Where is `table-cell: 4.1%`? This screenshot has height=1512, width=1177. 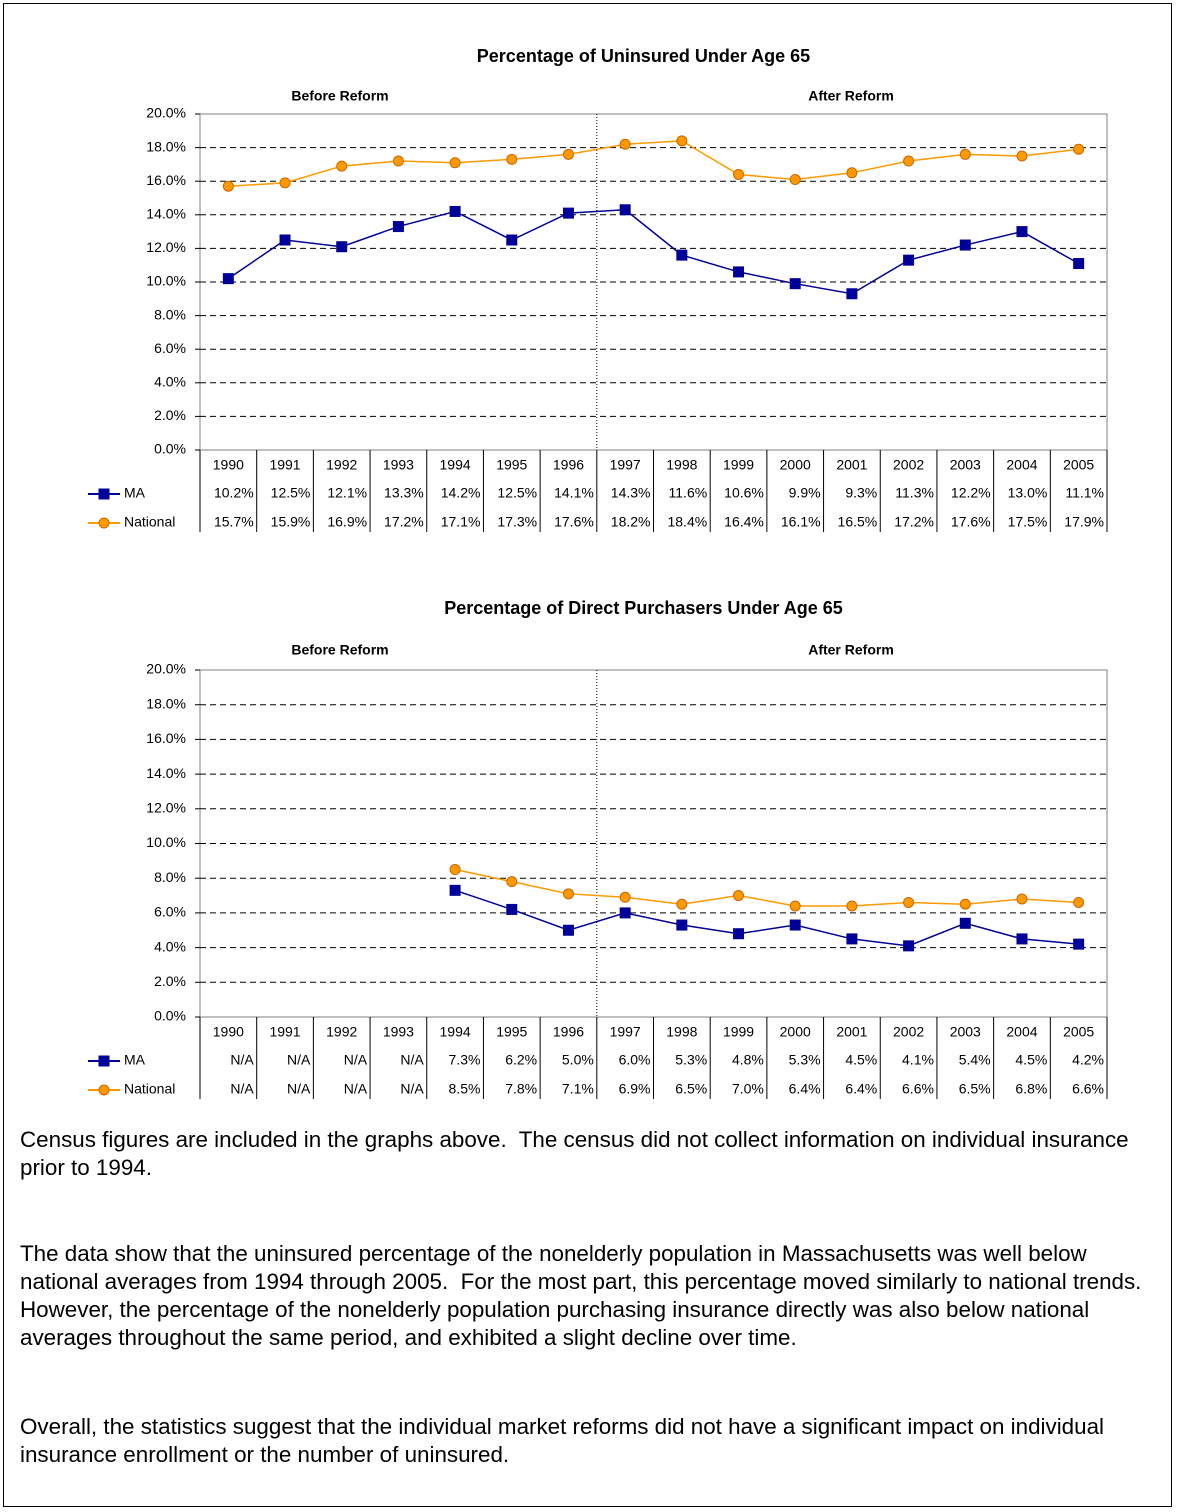
table-cell: 4.1% is located at coordinates (918, 1060).